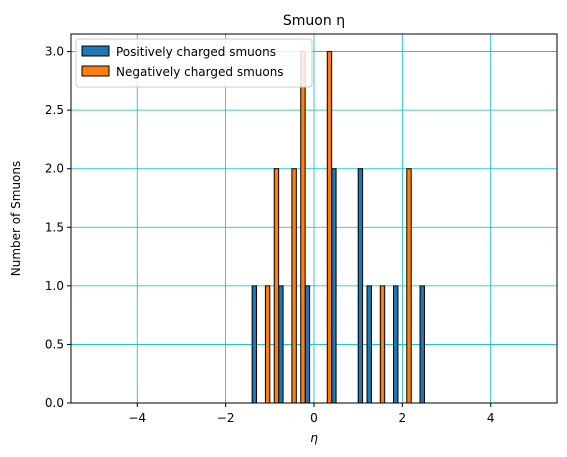 The height and width of the screenshot is (457, 567). Describe the element at coordinates (226, 418) in the screenshot. I see `x-tick-label: −2` at that location.